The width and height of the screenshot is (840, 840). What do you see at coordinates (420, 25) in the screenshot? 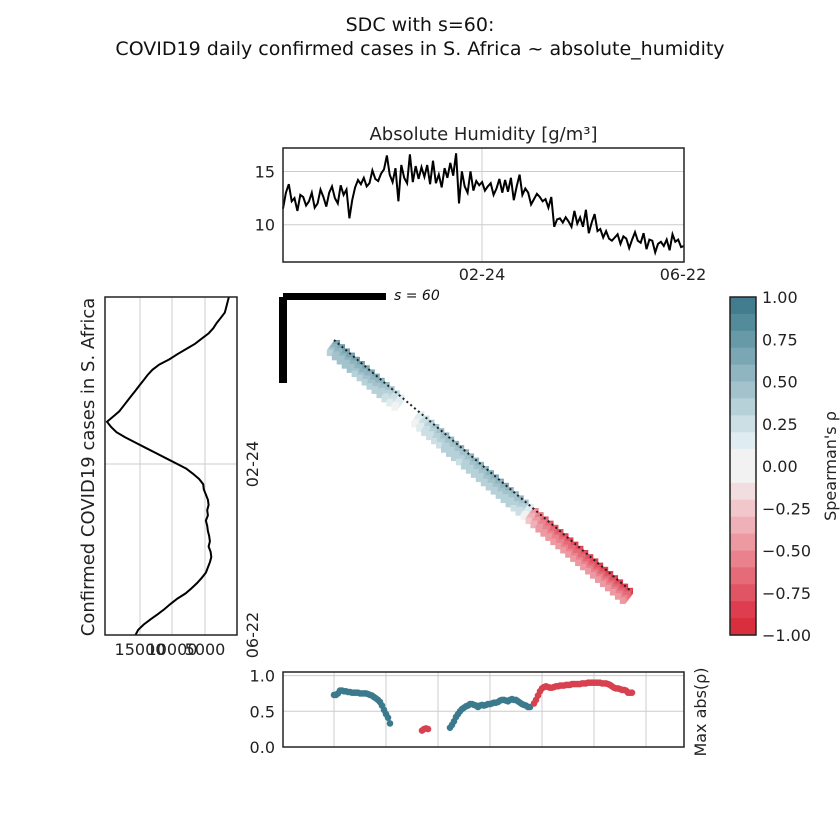
I see `figure-title-line1: SDC with s=60:` at bounding box center [420, 25].